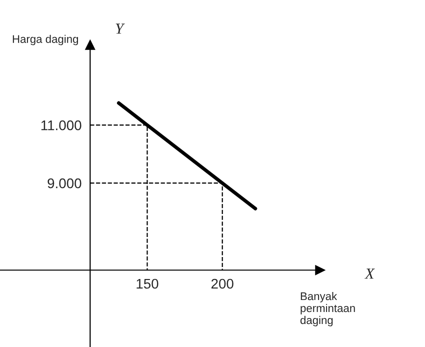 This screenshot has height=347, width=425. Describe the element at coordinates (369, 273) in the screenshot. I see `text: X` at that location.